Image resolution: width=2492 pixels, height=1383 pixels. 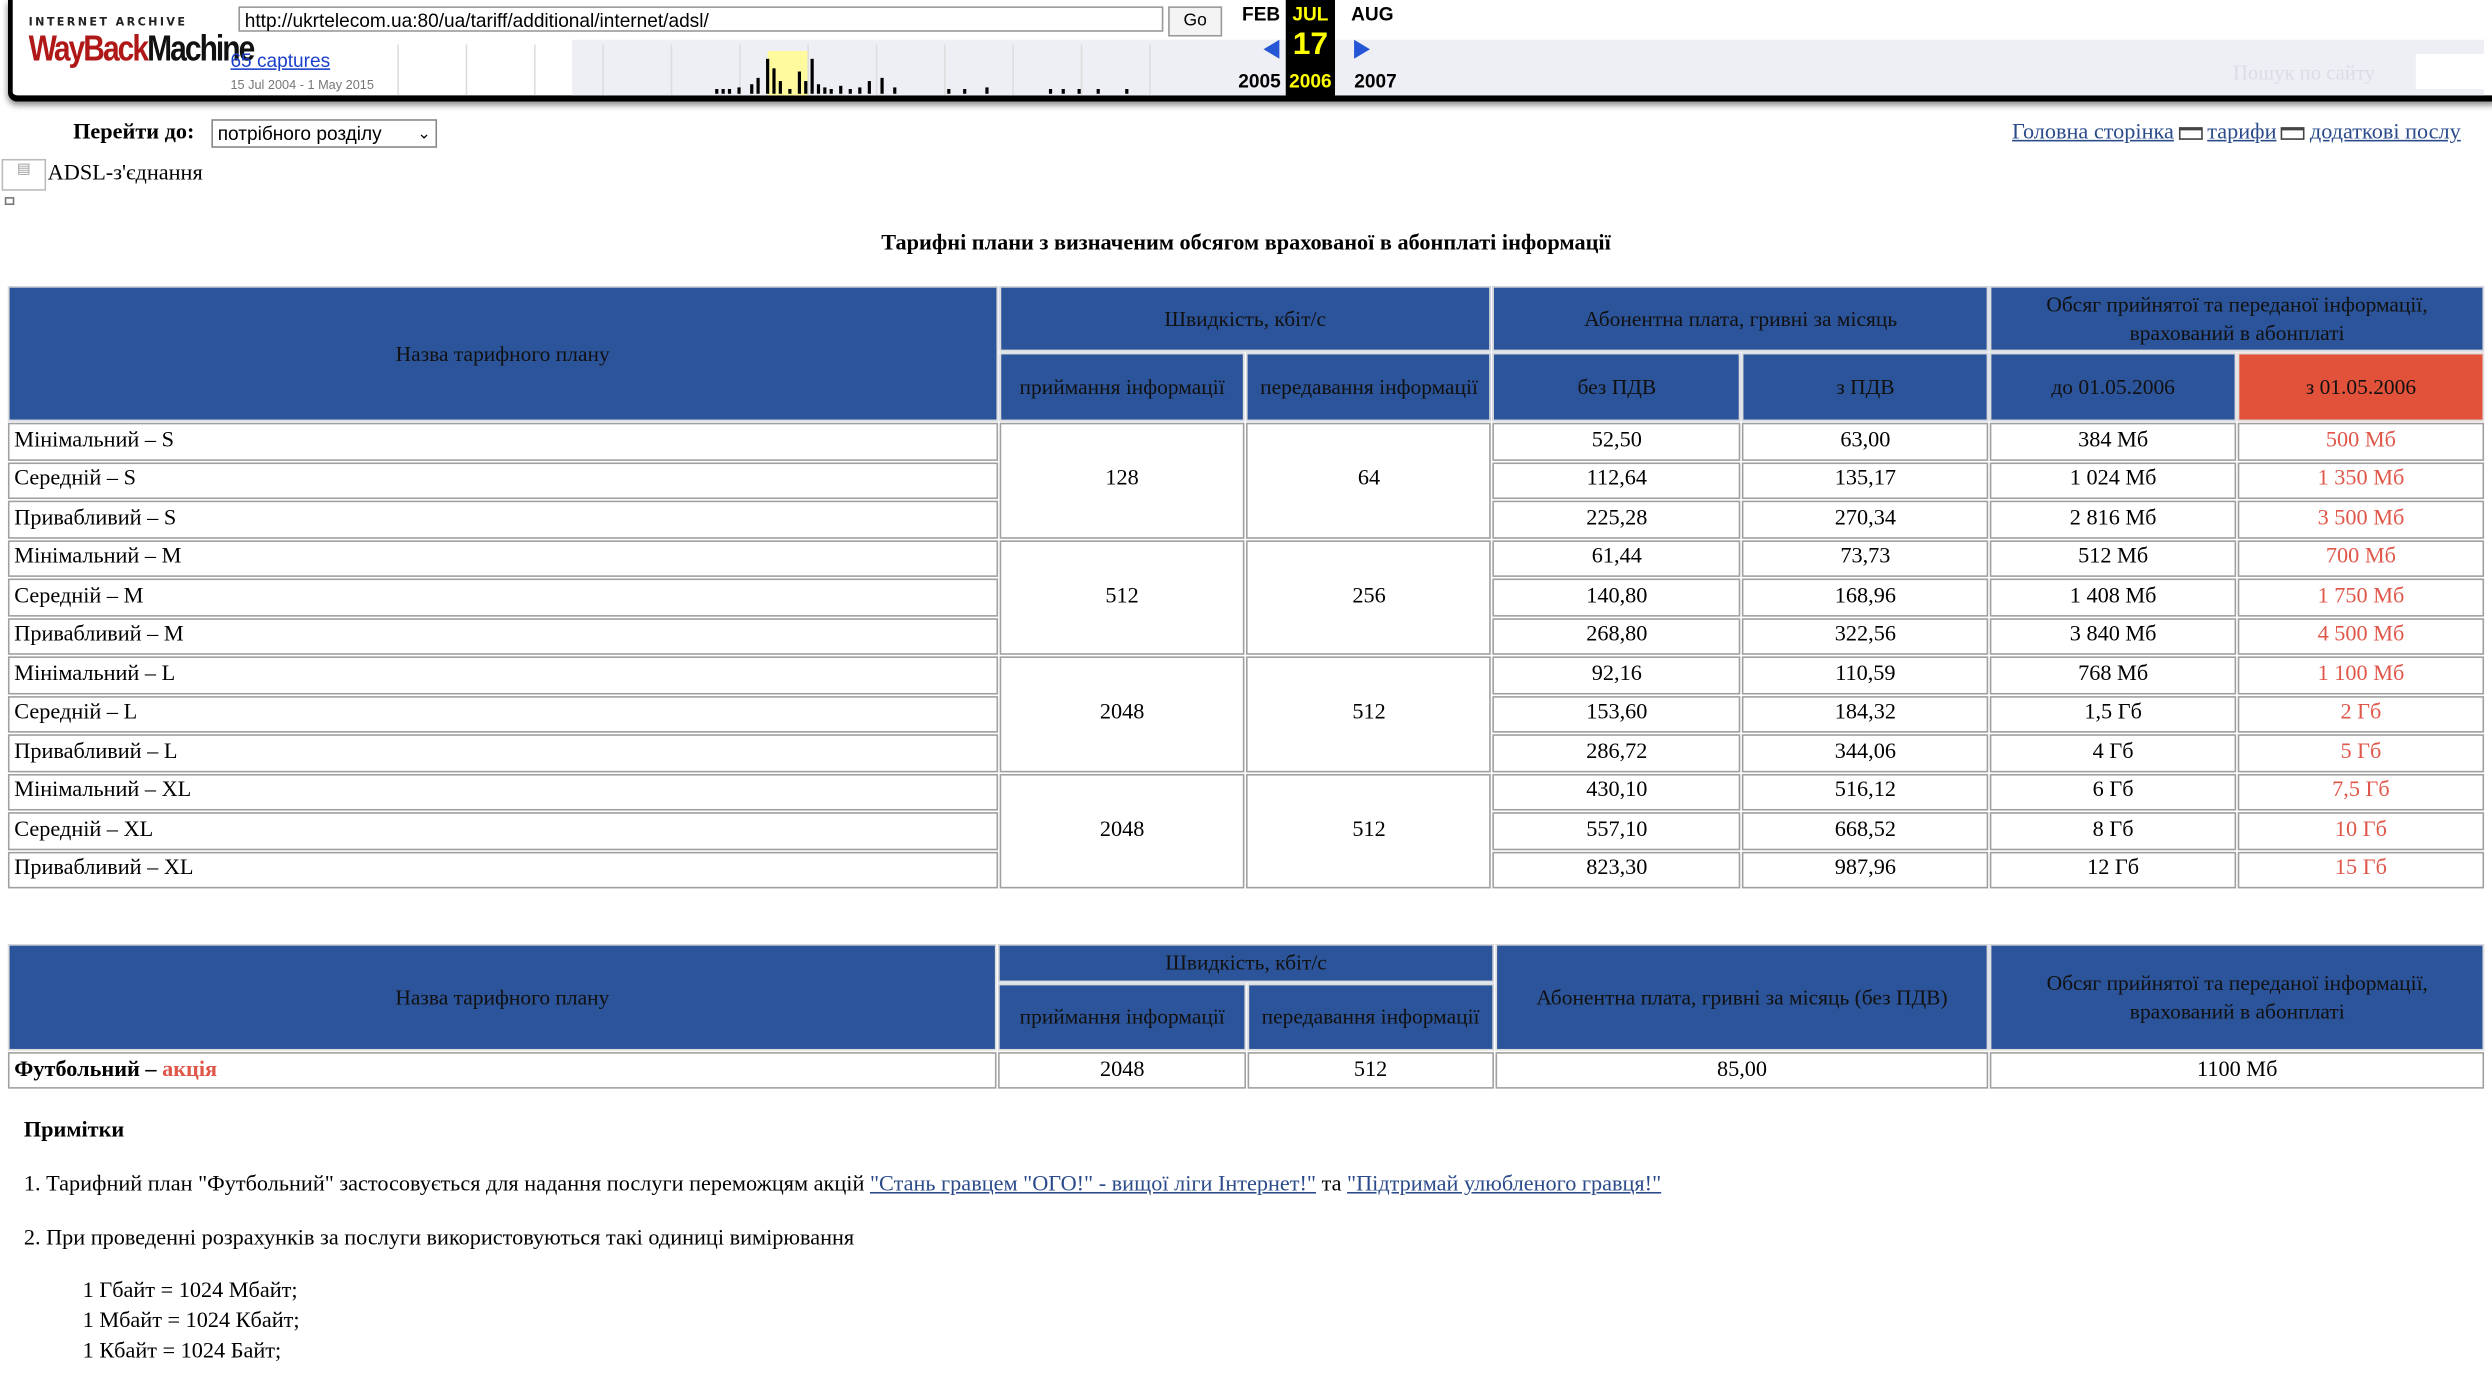 I want to click on volume-before: 1 408 Мб, so click(x=2113, y=597).